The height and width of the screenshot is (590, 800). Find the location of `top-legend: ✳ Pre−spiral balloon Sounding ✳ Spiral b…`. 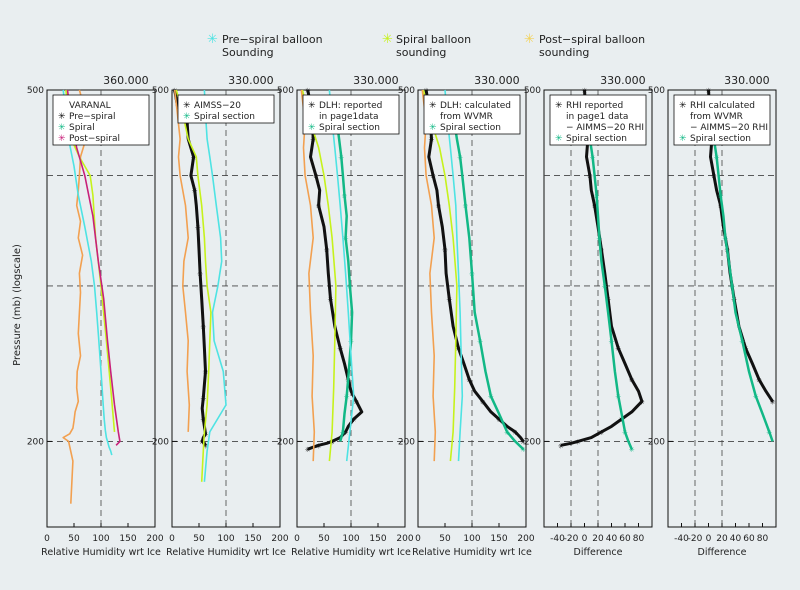

top-legend: ✳ Pre−spiral balloon Sounding ✳ Spiral b… is located at coordinates (426, 45).